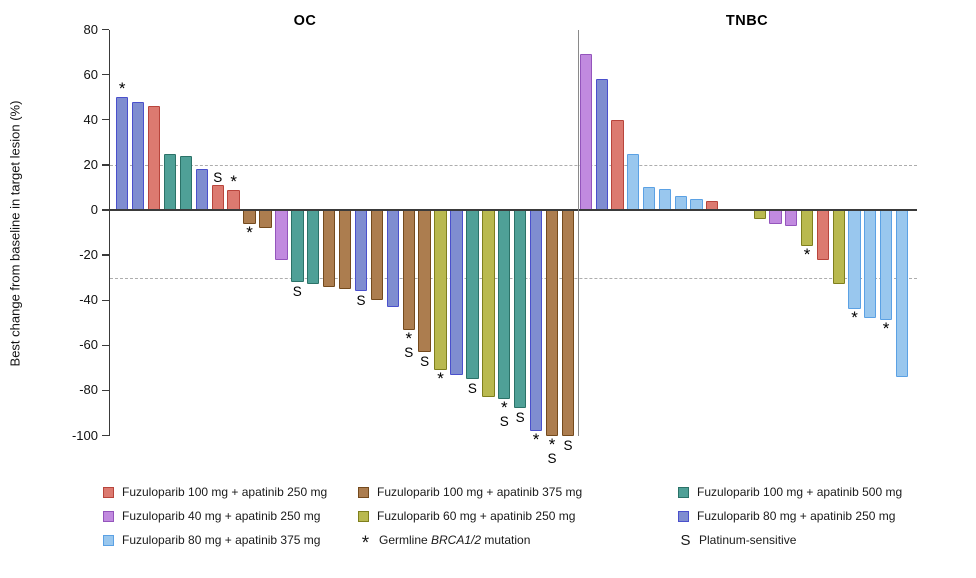 This screenshot has height=578, width=976. I want to click on zero-baseline, so click(513, 210).